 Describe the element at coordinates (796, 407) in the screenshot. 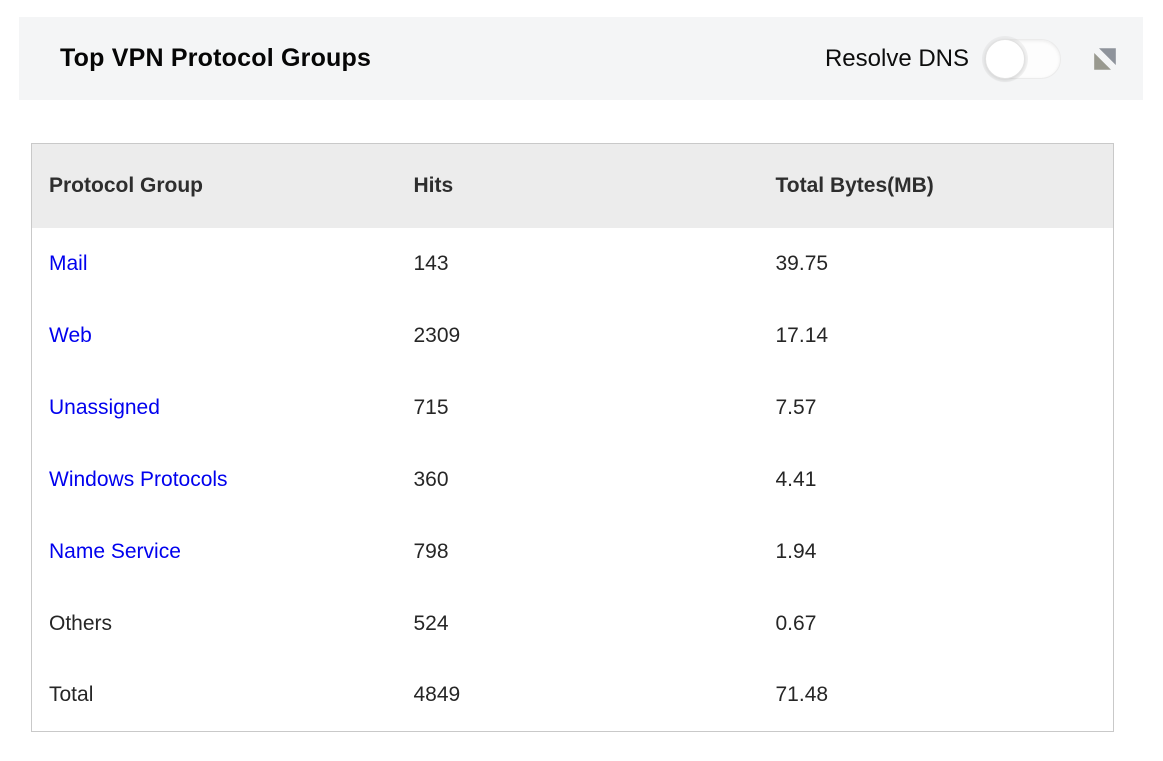

I see `bytes-value: 7.57` at that location.